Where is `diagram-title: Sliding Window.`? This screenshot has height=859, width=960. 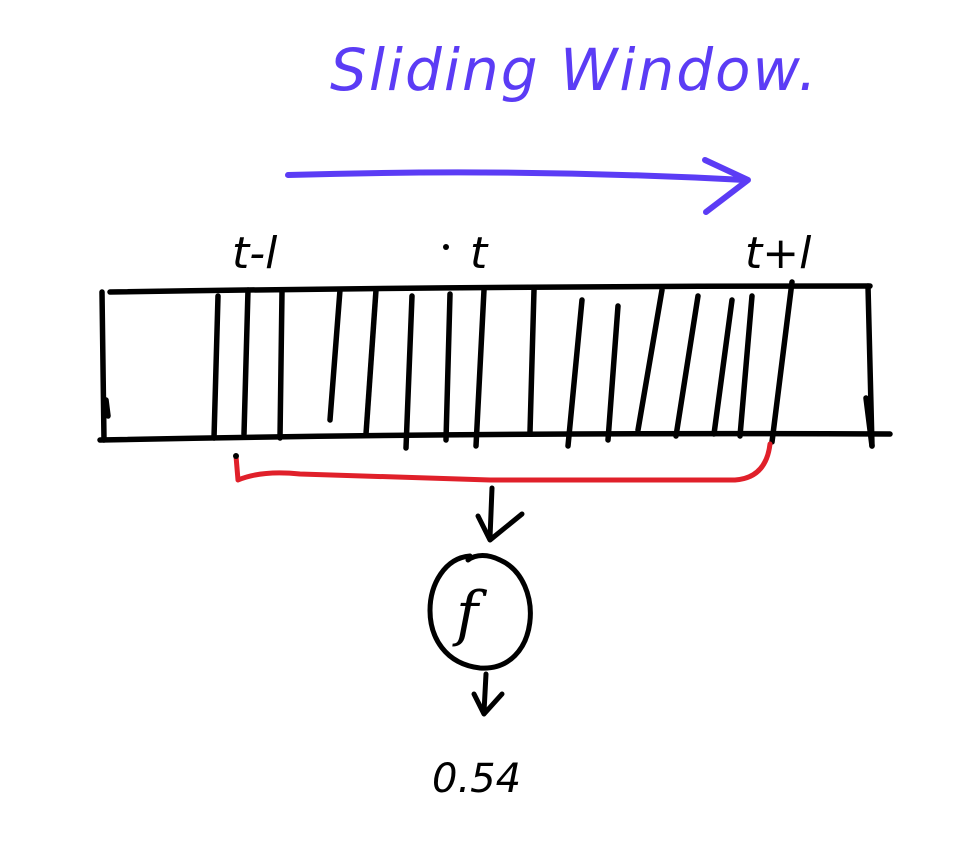
diagram-title: Sliding Window. is located at coordinates (574, 70).